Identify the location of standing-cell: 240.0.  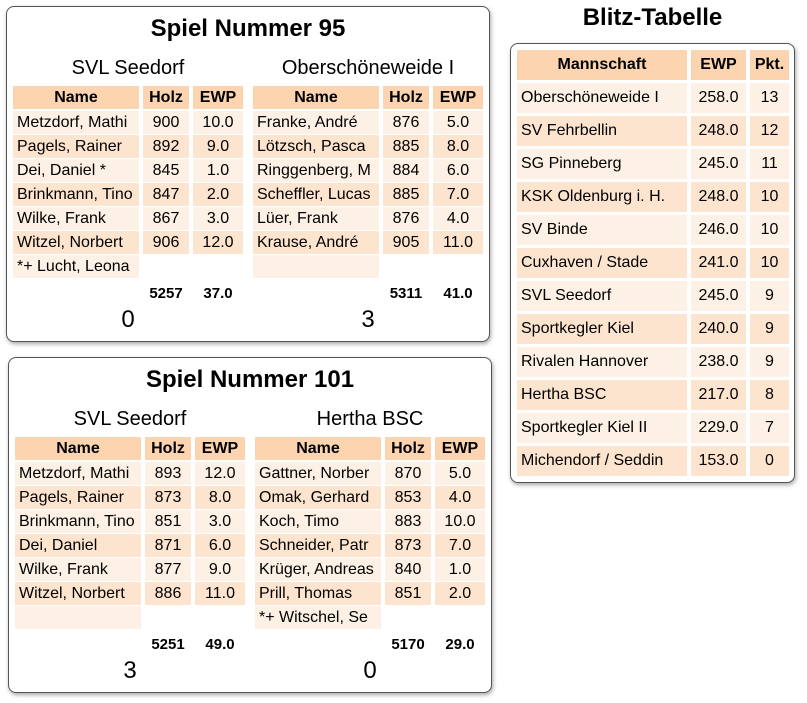
(718, 329).